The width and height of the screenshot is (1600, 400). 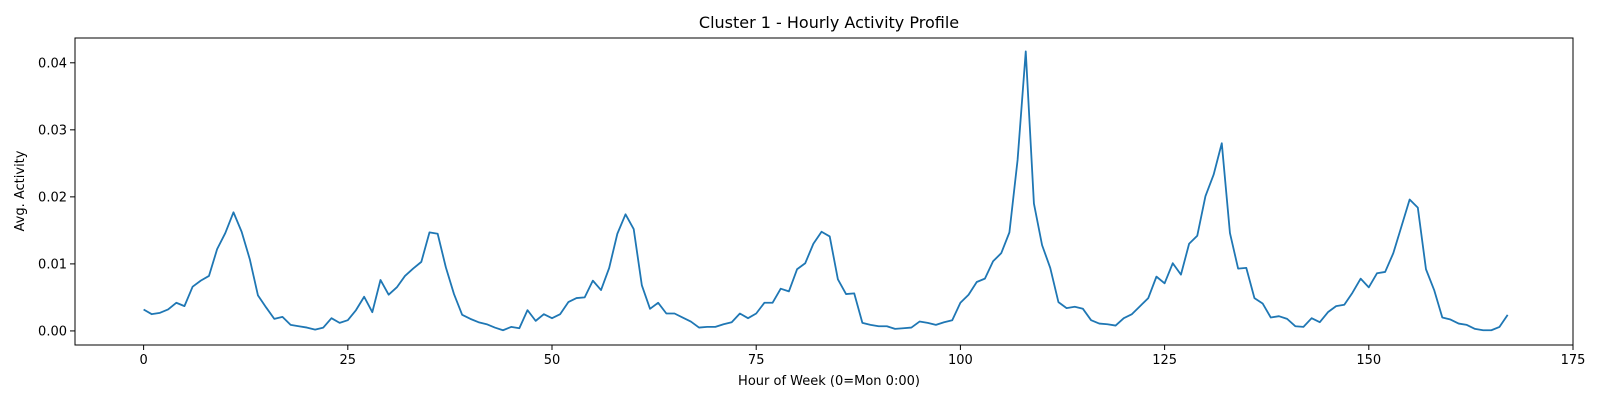 I want to click on chart-title: Cluster 1 - Hourly Activity Profile, so click(x=829, y=22).